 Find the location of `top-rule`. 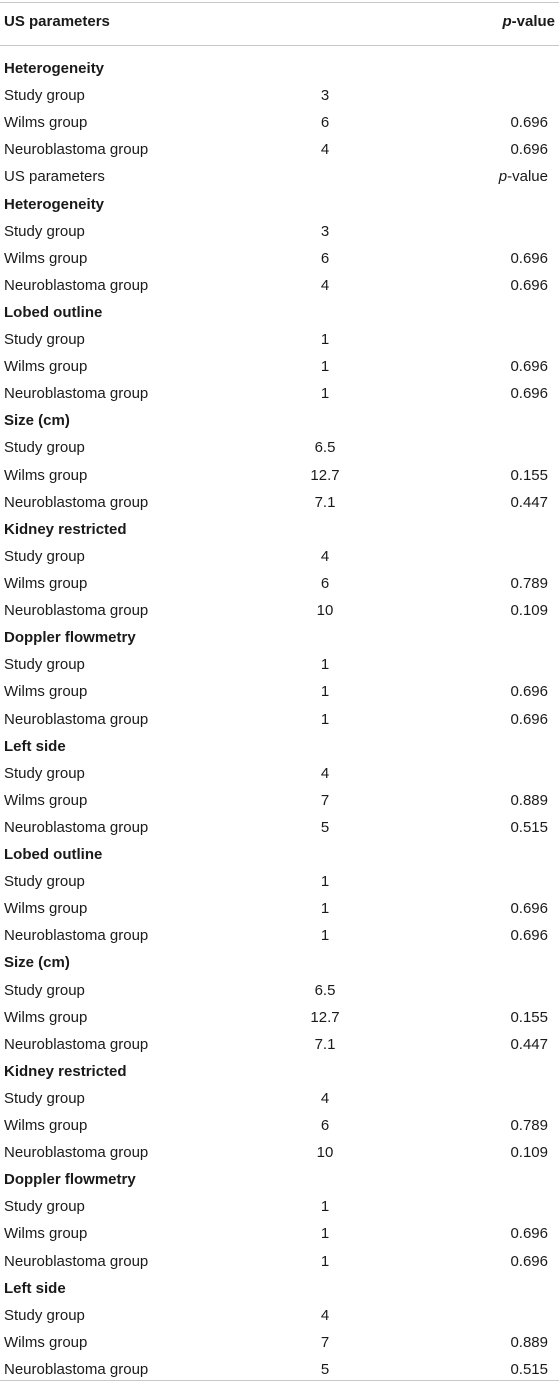

top-rule is located at coordinates (279, 2).